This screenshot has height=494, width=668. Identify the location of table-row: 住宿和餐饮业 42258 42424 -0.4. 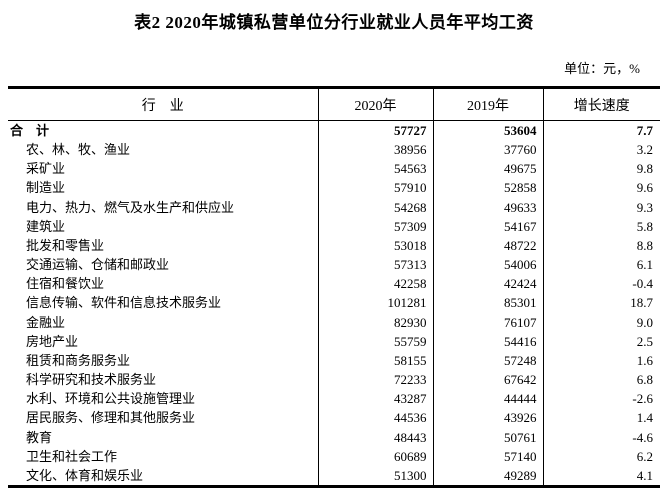
(334, 284).